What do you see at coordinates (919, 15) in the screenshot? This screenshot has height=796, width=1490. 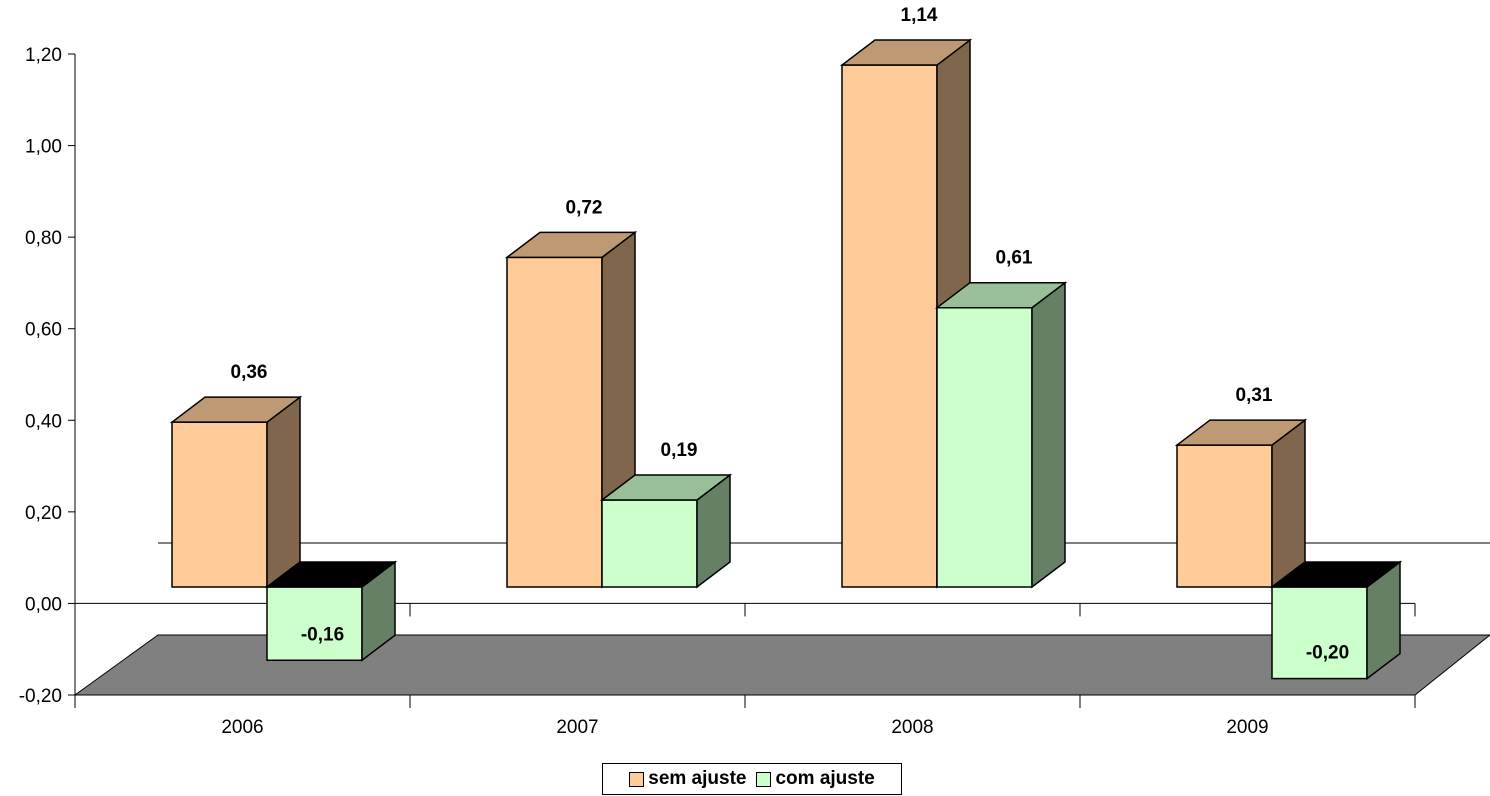 I see `data-label-sem-ajuste: 1,14` at bounding box center [919, 15].